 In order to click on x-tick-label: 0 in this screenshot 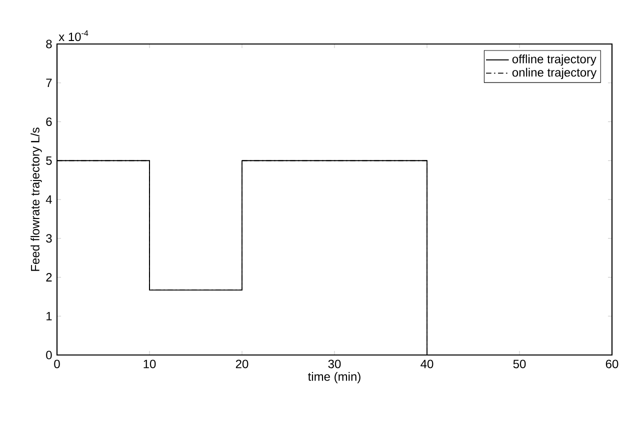, I will do `click(57, 364)`.